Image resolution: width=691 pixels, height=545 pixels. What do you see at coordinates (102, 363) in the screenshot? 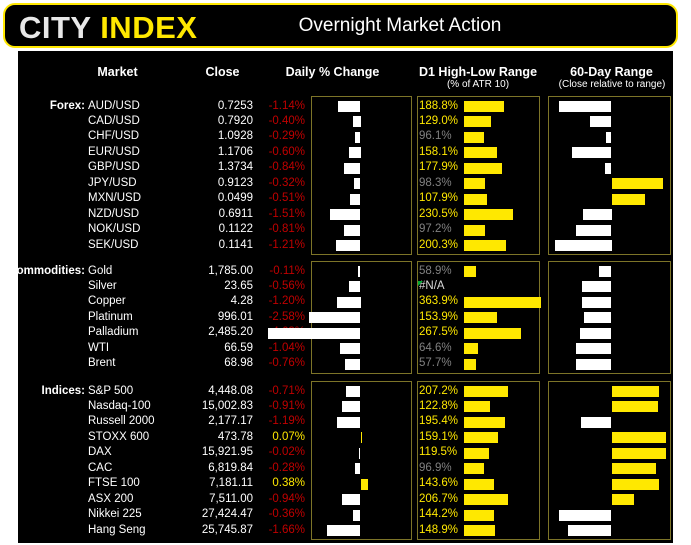
I see `market-name: Brent` at bounding box center [102, 363].